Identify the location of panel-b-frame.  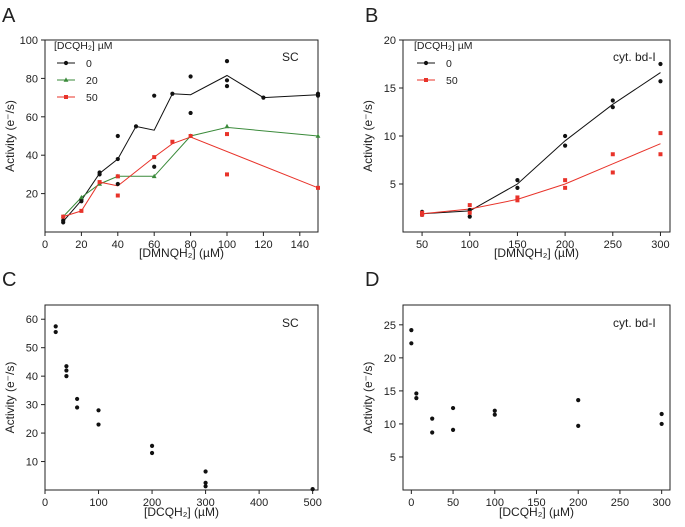
(536, 136).